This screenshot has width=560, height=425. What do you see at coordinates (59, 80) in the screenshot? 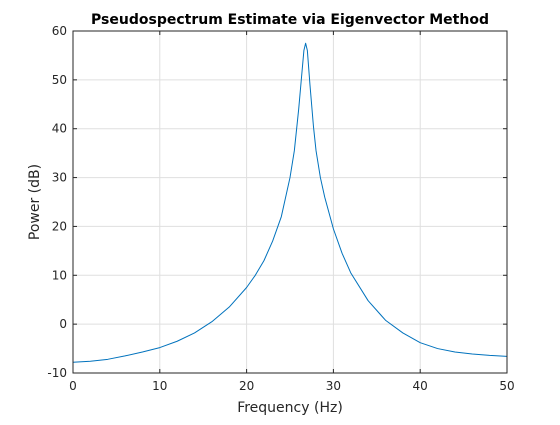
I see `y-tick-label: 50` at bounding box center [59, 80].